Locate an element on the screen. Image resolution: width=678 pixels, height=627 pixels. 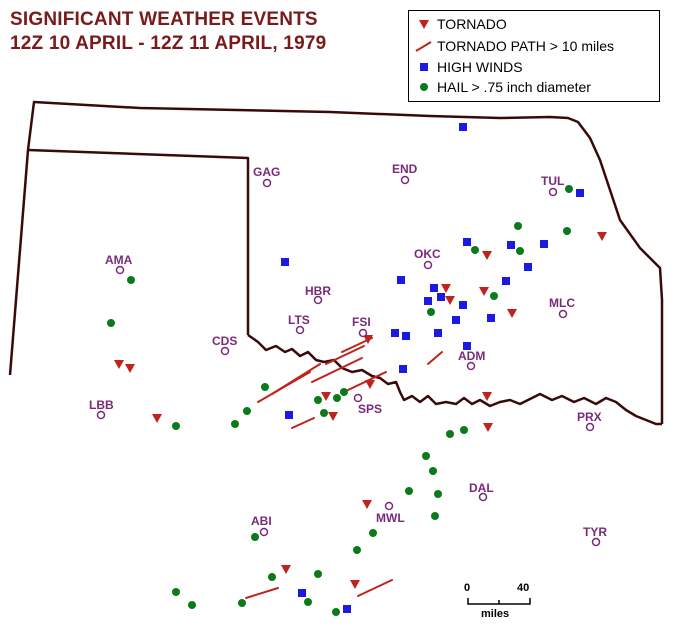
city-label-tyr: TYR is located at coordinates (595, 532).